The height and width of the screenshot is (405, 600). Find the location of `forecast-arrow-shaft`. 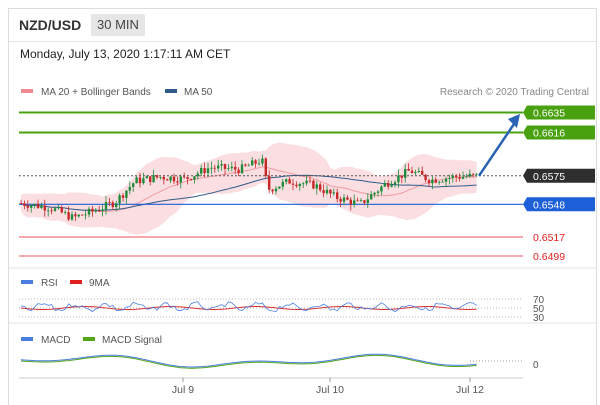

forecast-arrow-shaft is located at coordinates (497, 148).